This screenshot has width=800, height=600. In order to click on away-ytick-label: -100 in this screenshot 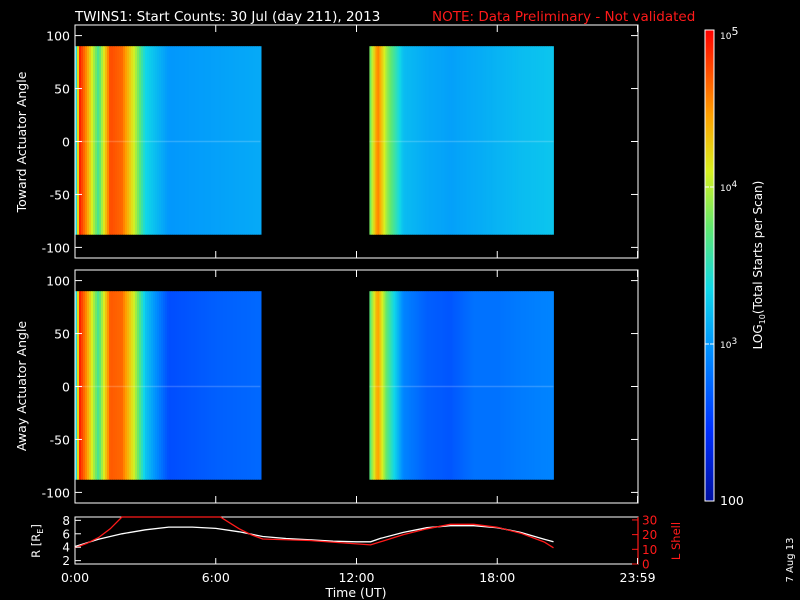, I will do `click(56, 492)`.